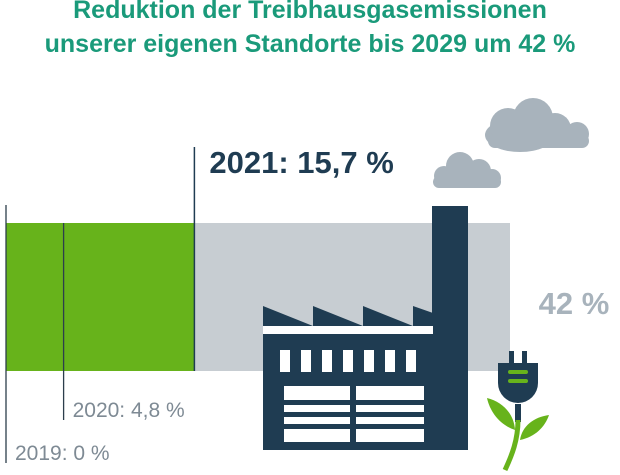 This screenshot has height=475, width=620. What do you see at coordinates (518, 386) in the screenshot?
I see `power-plug-icon` at bounding box center [518, 386].